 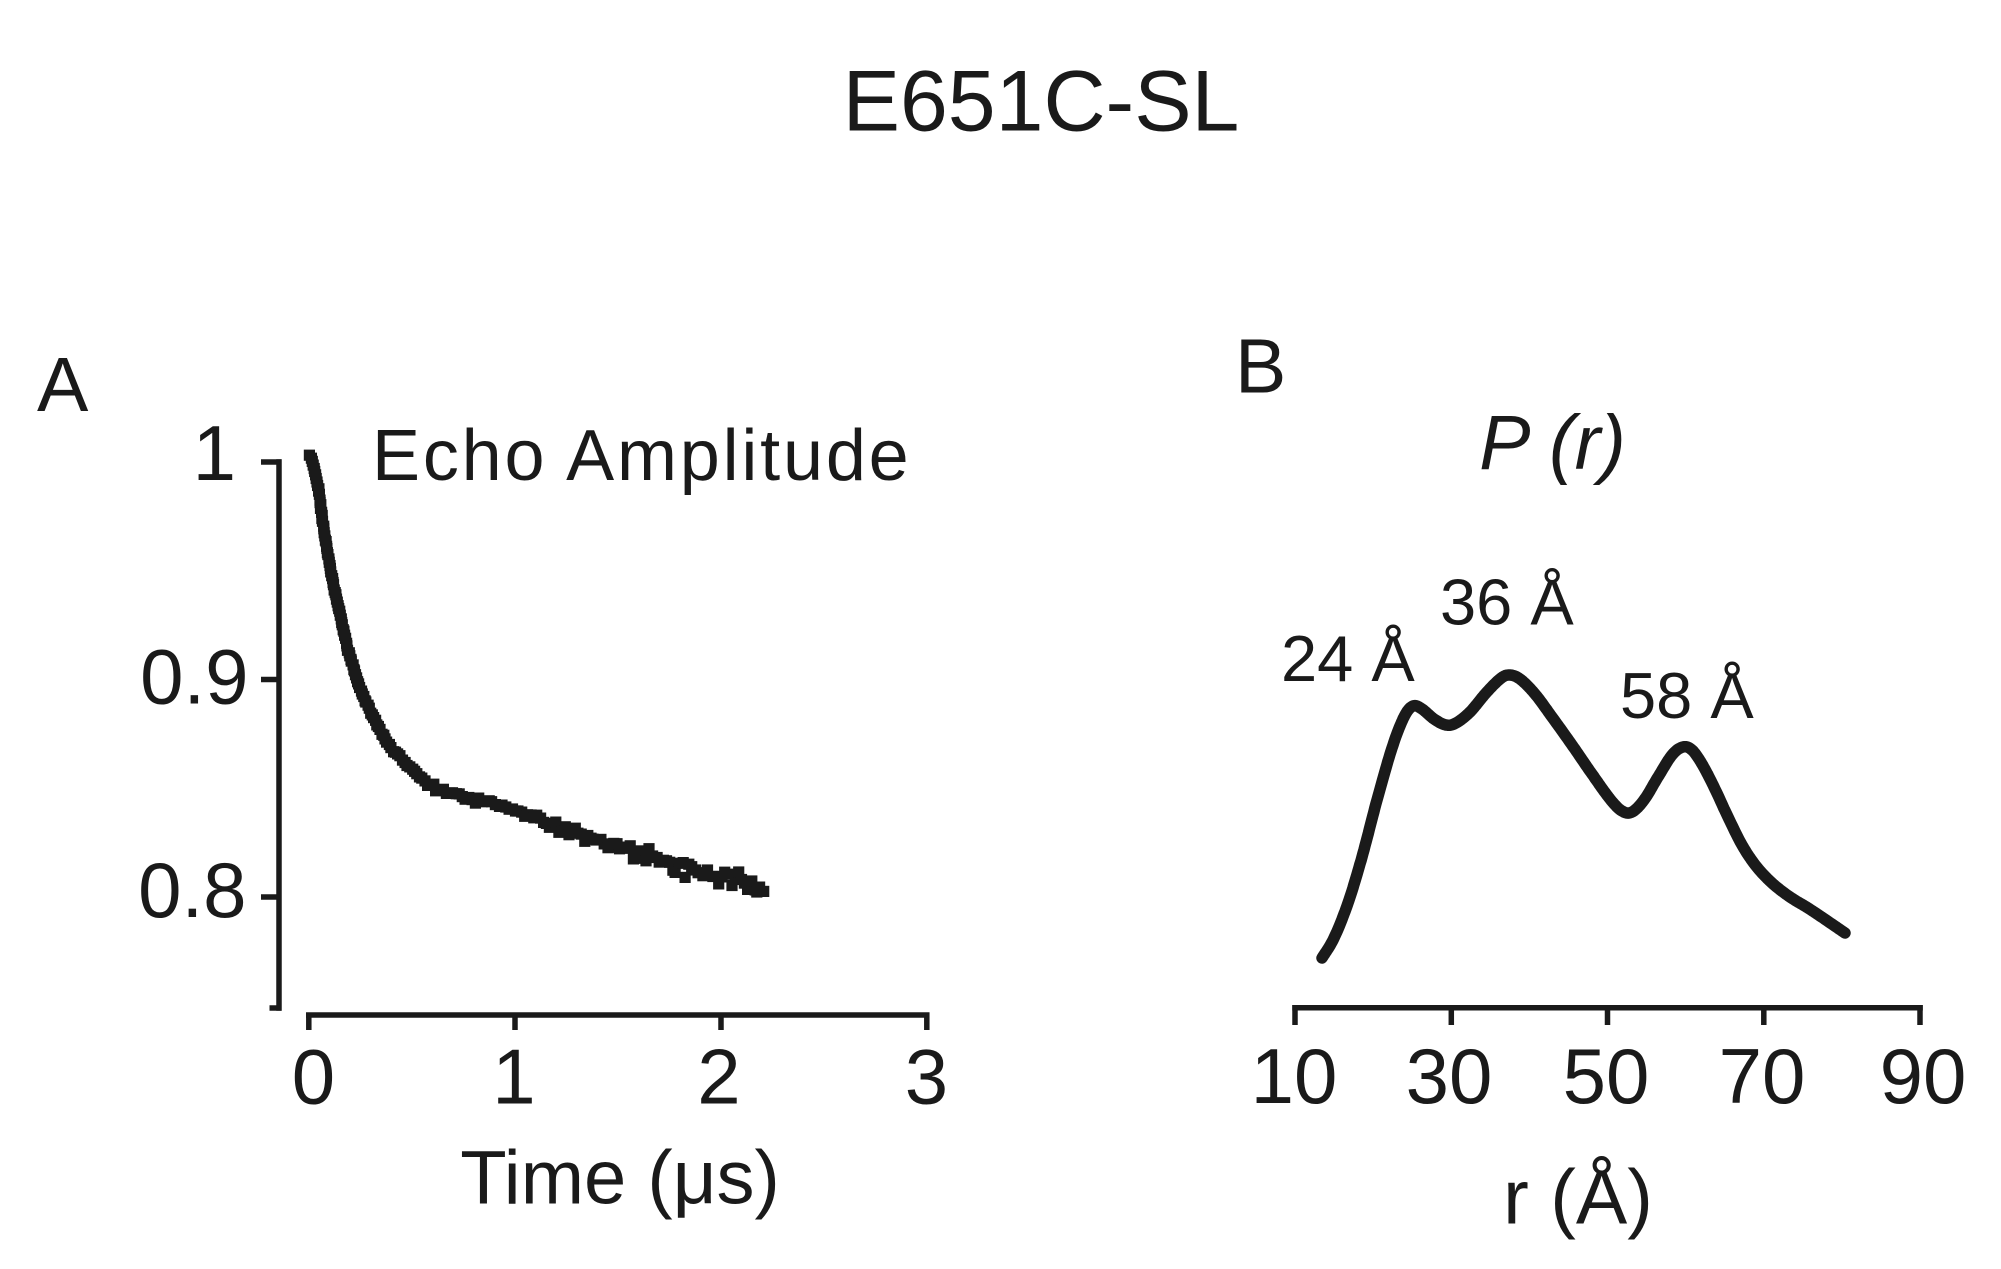 I want to click on svg-text: B, so click(x=1260, y=367).